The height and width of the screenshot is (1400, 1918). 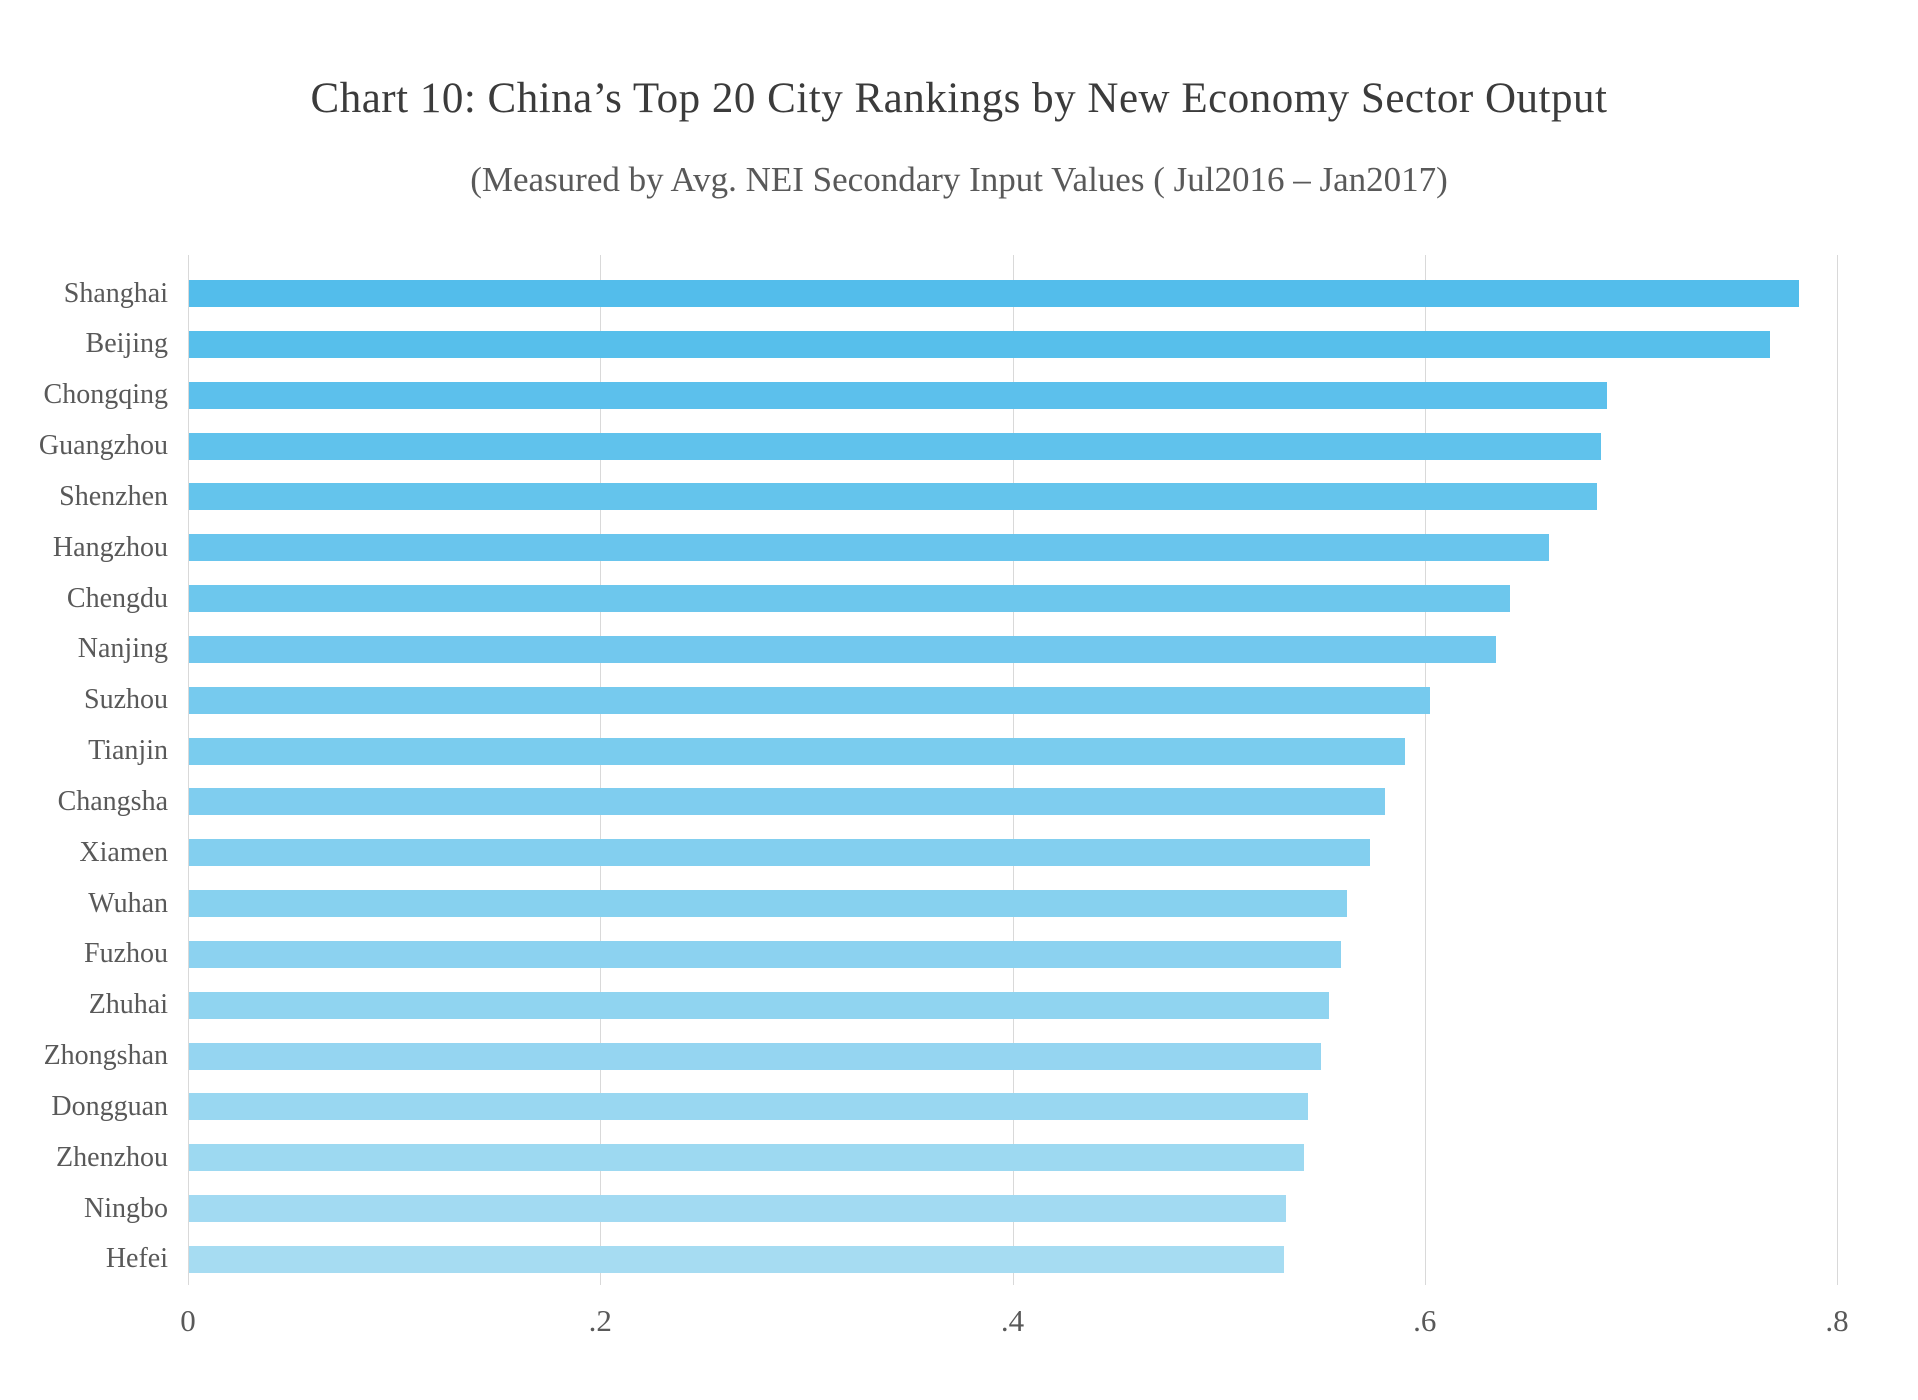 What do you see at coordinates (126, 700) in the screenshot?
I see `category-label-suzhou: Suzhou` at bounding box center [126, 700].